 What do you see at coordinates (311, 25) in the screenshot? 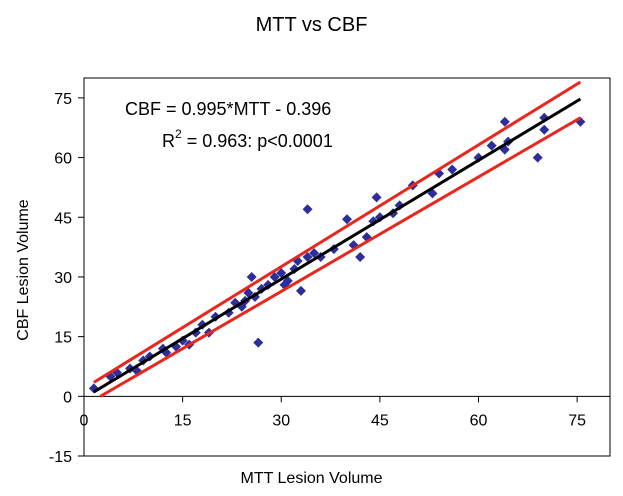
I see `chart-title: MTT vs CBF` at bounding box center [311, 25].